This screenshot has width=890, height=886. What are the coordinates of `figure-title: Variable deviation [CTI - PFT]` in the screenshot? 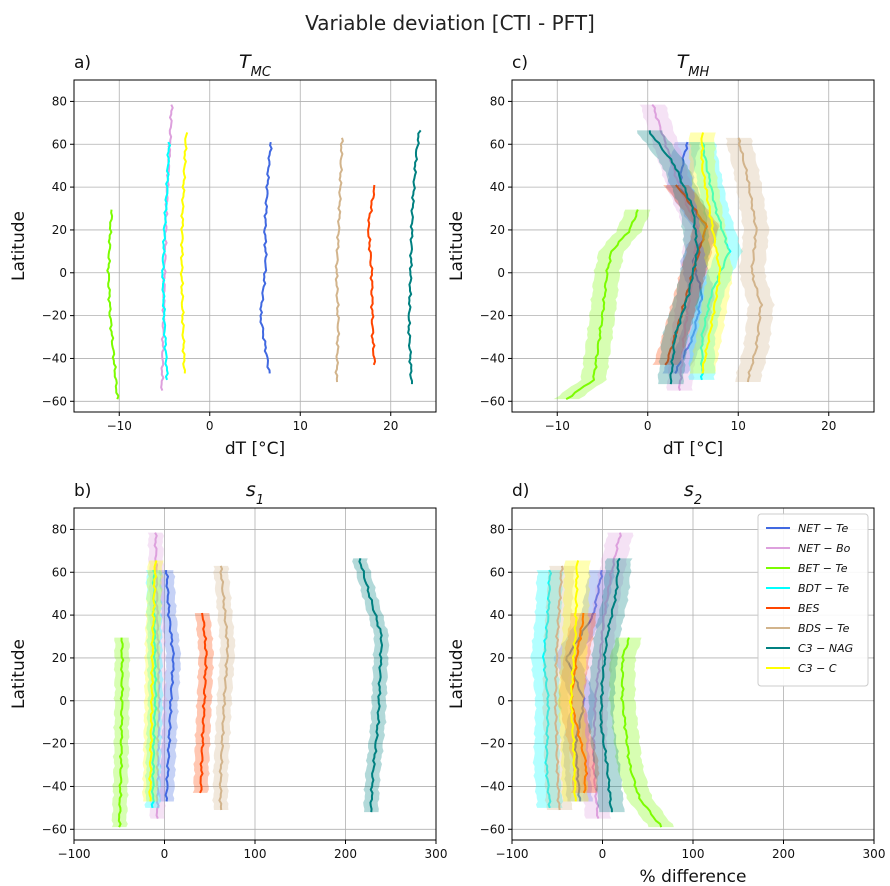 It's located at (450, 23).